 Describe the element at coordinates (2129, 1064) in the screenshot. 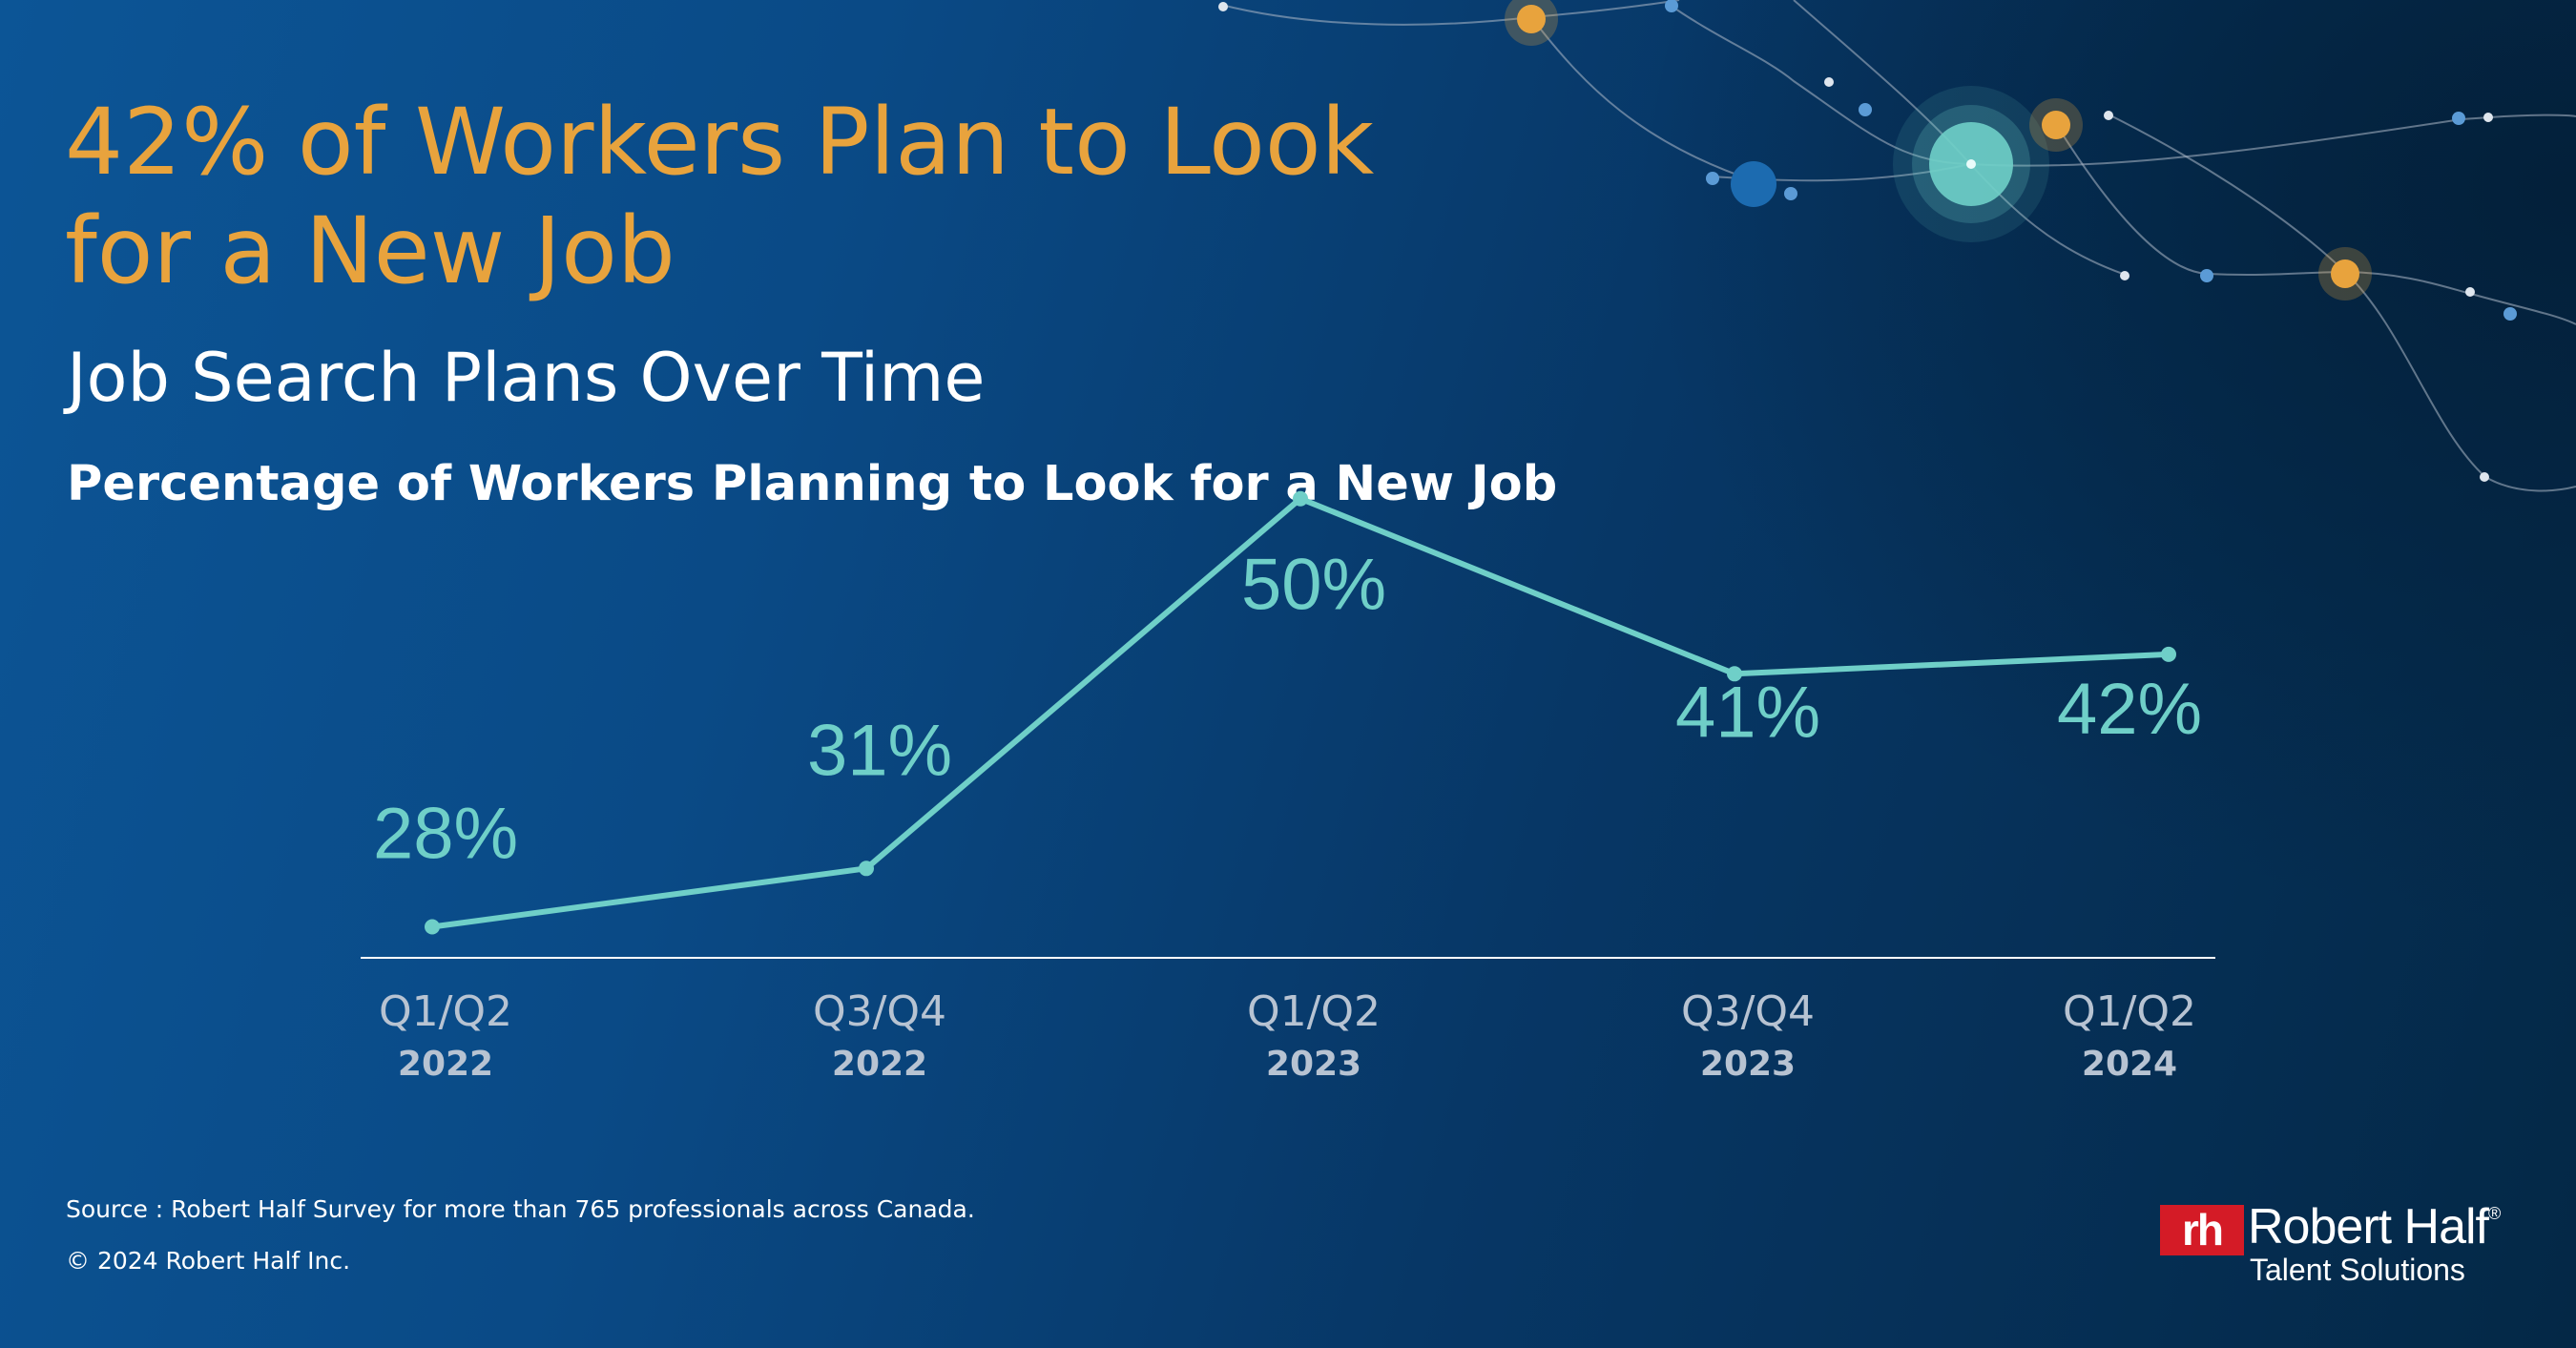

I see `x-tick-label-year: 2024` at that location.